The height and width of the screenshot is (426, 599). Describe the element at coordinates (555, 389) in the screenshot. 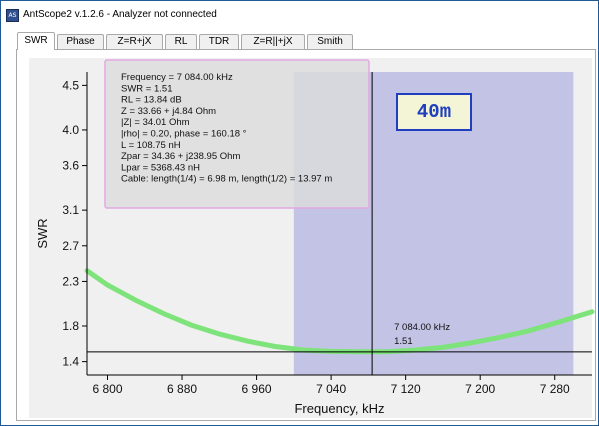

I see `x-tick-label: 7 280` at that location.